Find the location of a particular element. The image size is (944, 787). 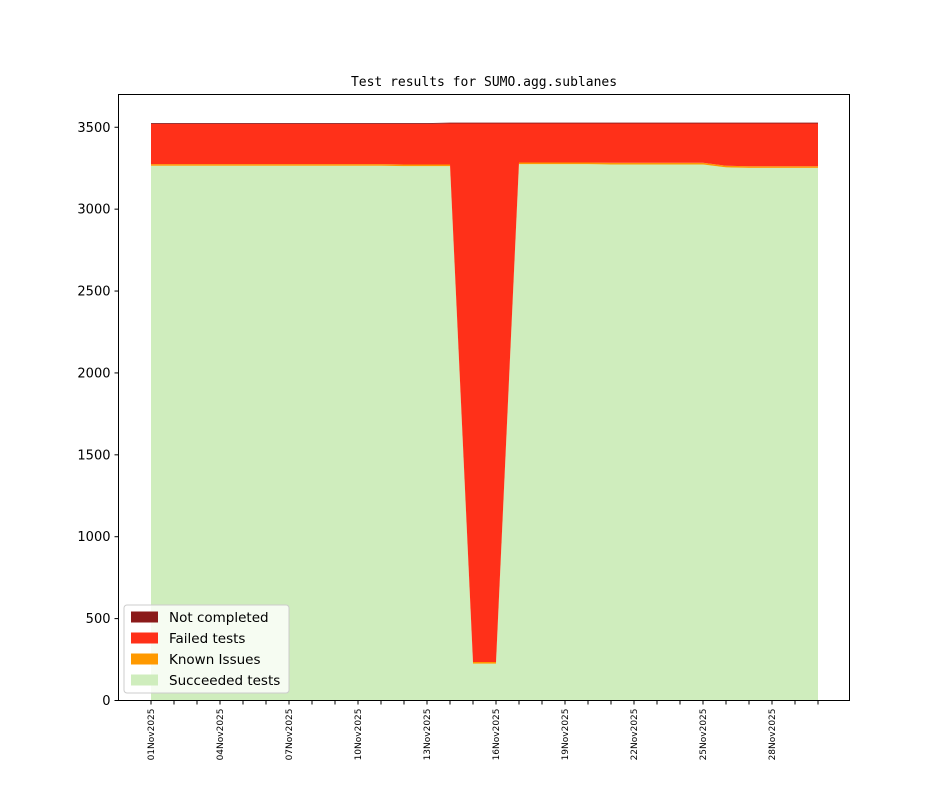

y-tick-label: 1000 is located at coordinates (93, 537).